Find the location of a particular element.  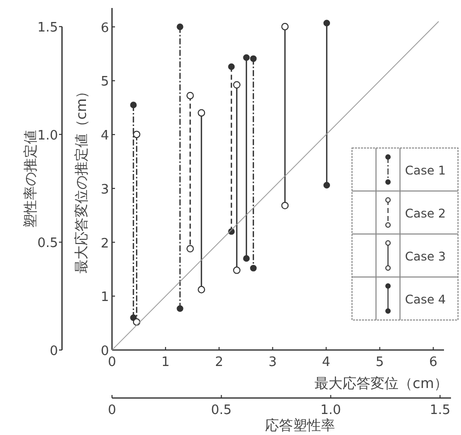

y2-tick-label: 0.5 is located at coordinates (47, 244).